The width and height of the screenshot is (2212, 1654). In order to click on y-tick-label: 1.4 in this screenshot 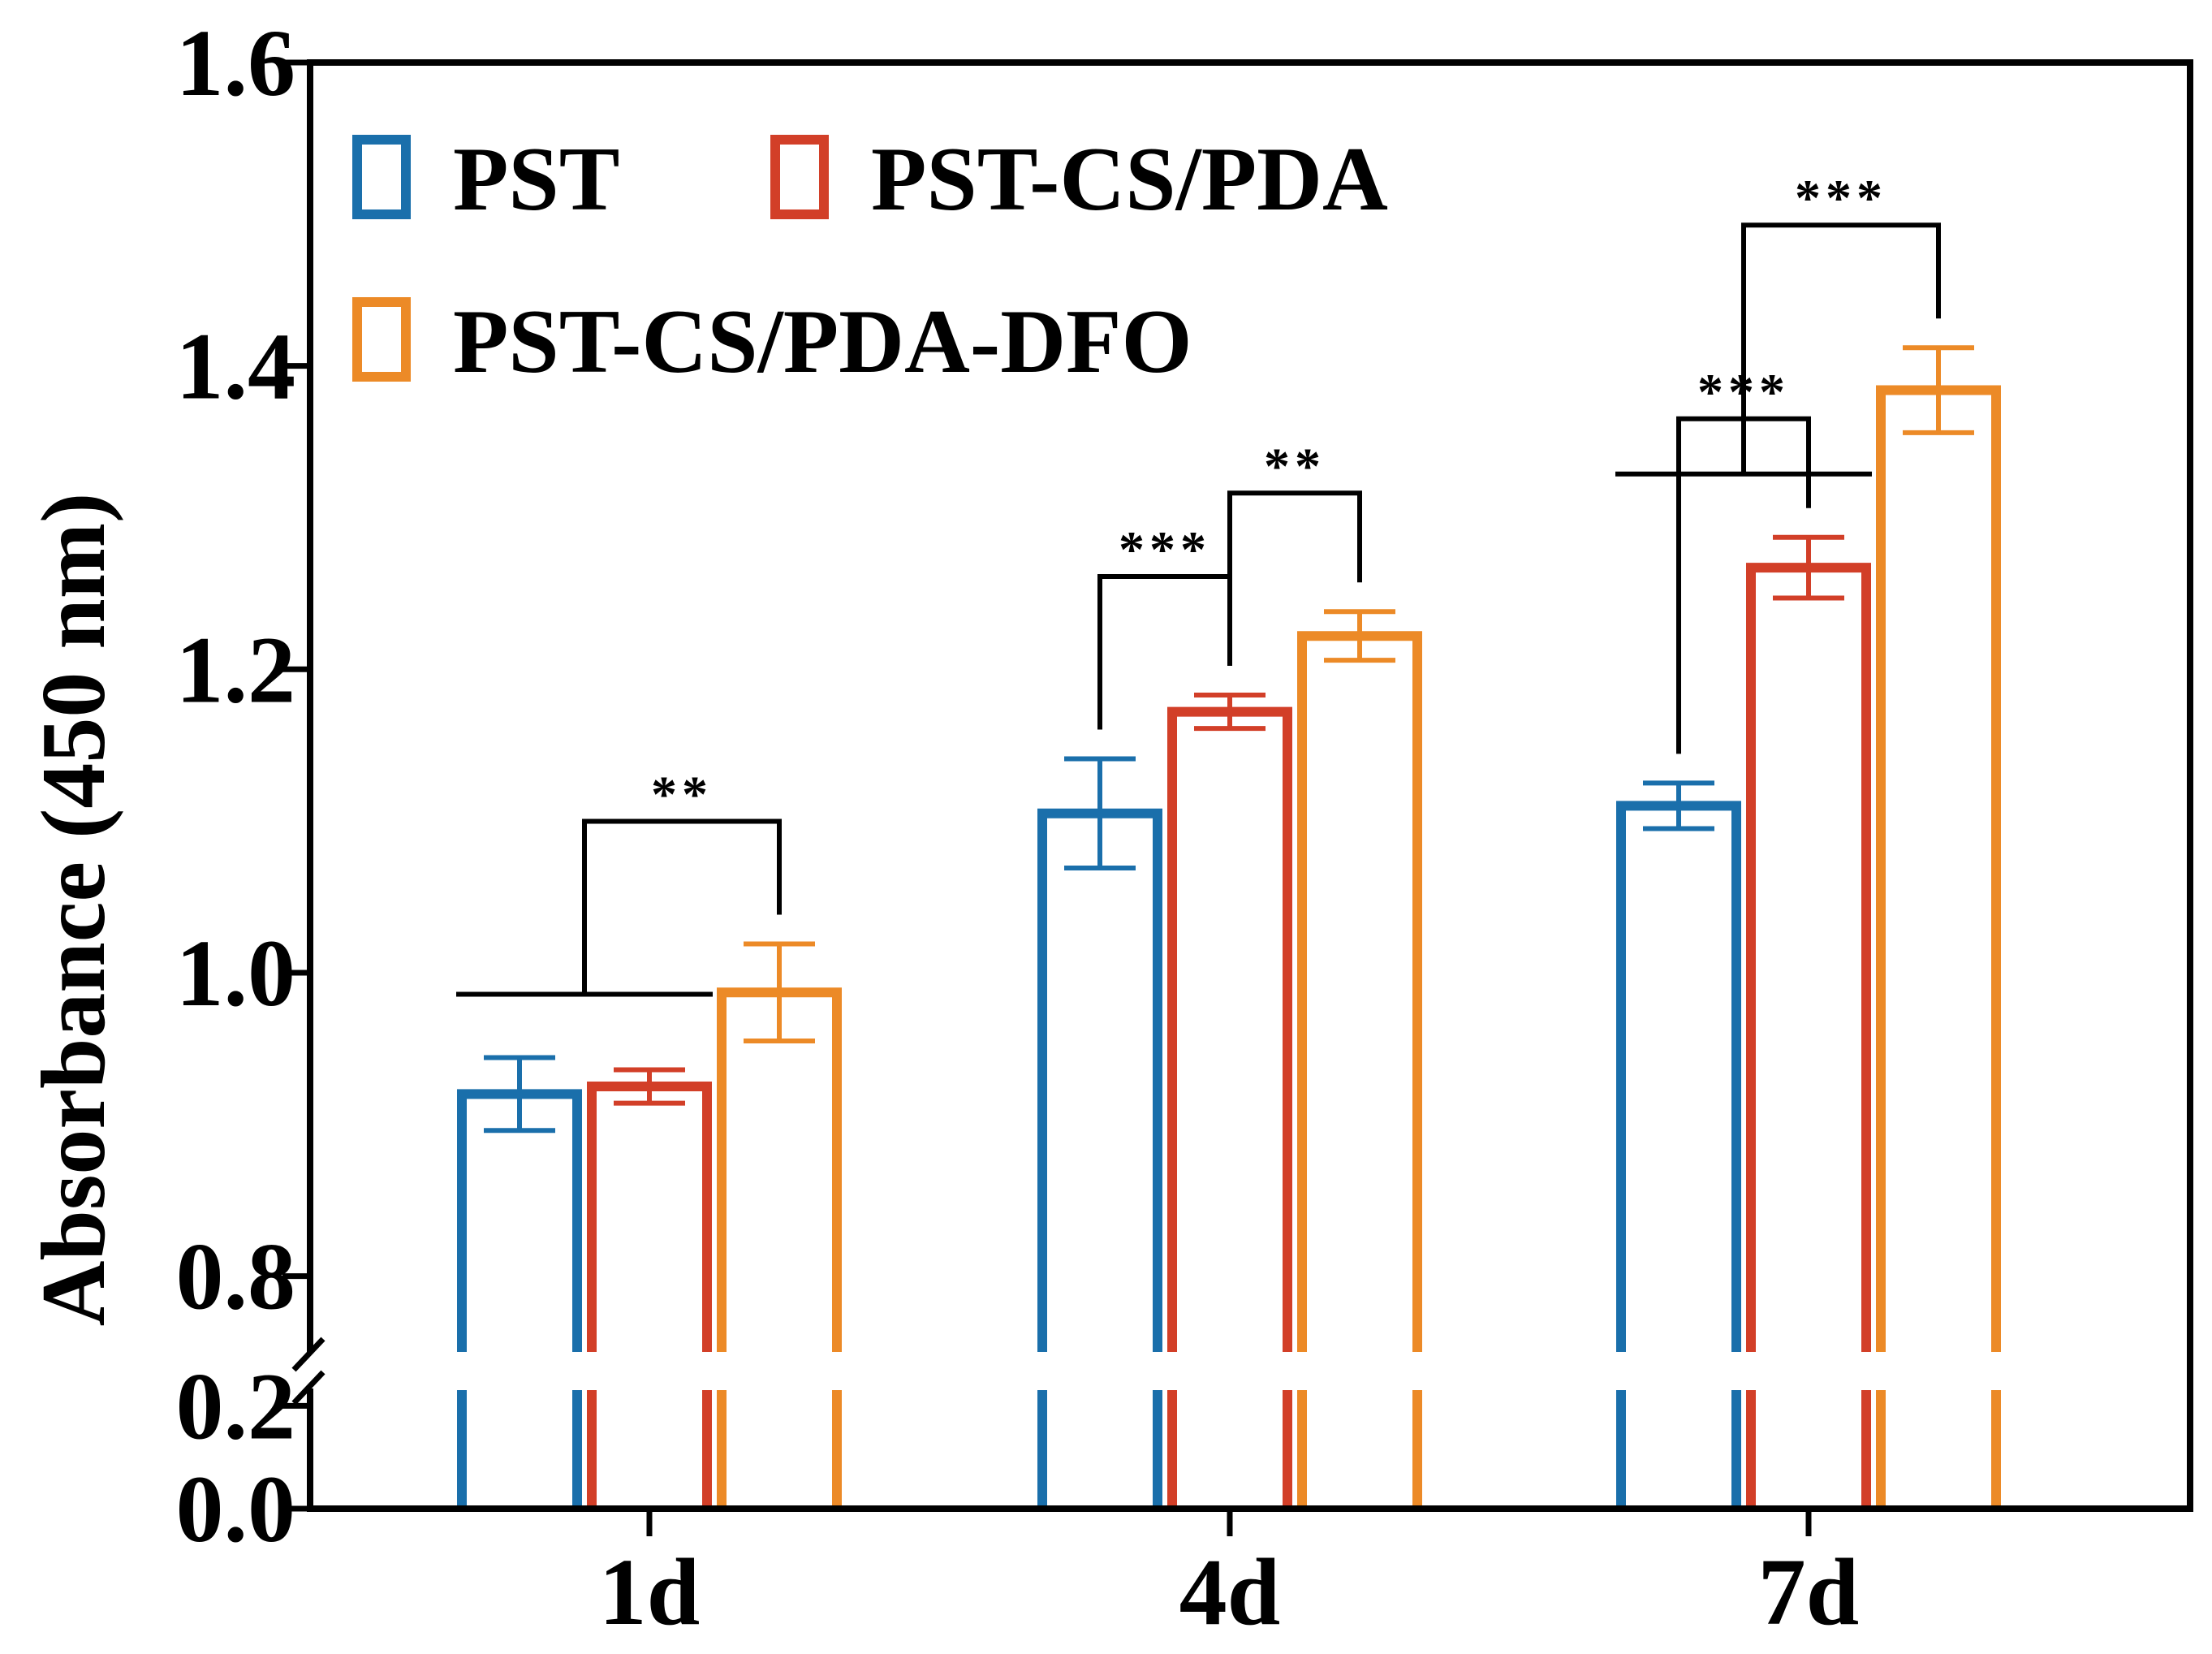, I will do `click(236, 366)`.